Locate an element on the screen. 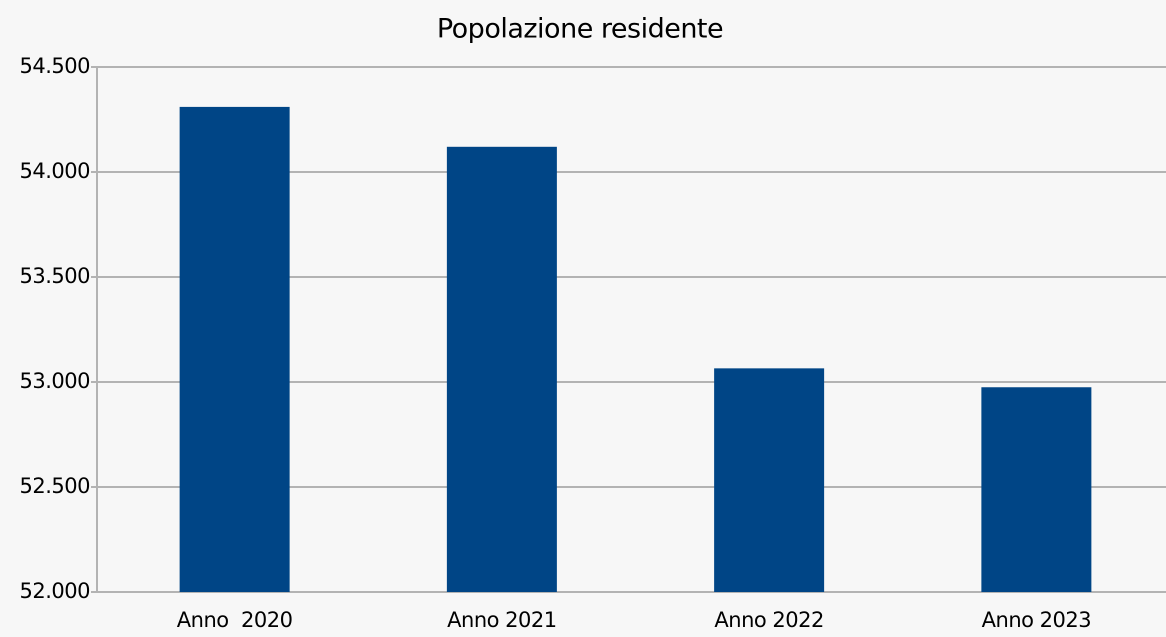 This screenshot has height=637, width=1166. x-tick-label: Anno 2021 is located at coordinates (501, 620).